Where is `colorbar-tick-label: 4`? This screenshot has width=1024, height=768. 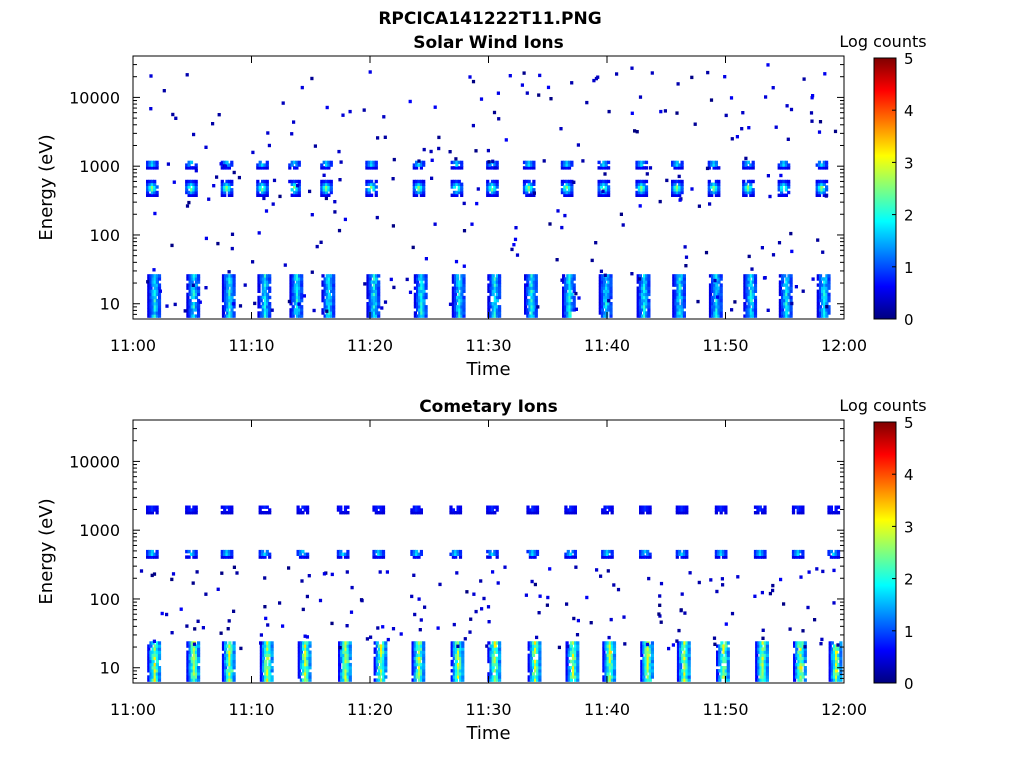
colorbar-tick-label: 4 is located at coordinates (909, 475).